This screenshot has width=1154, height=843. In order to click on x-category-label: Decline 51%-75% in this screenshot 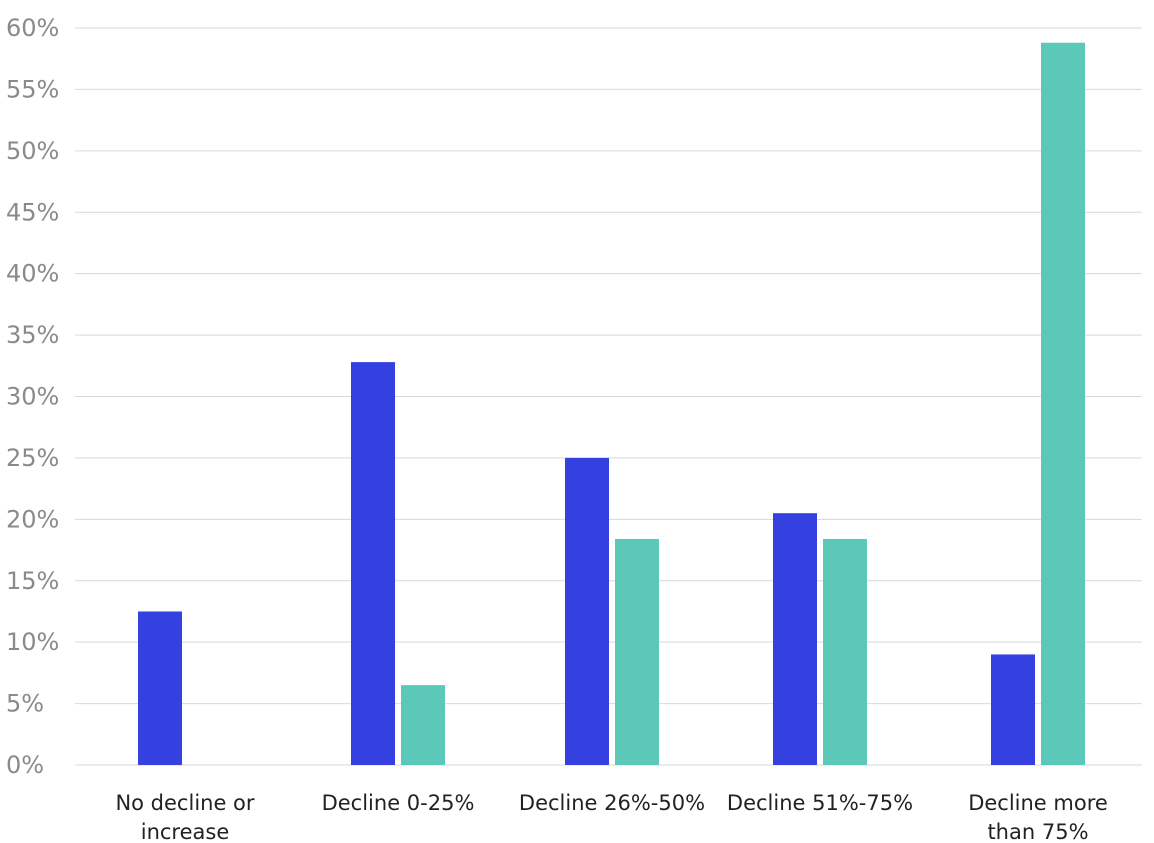, I will do `click(820, 803)`.